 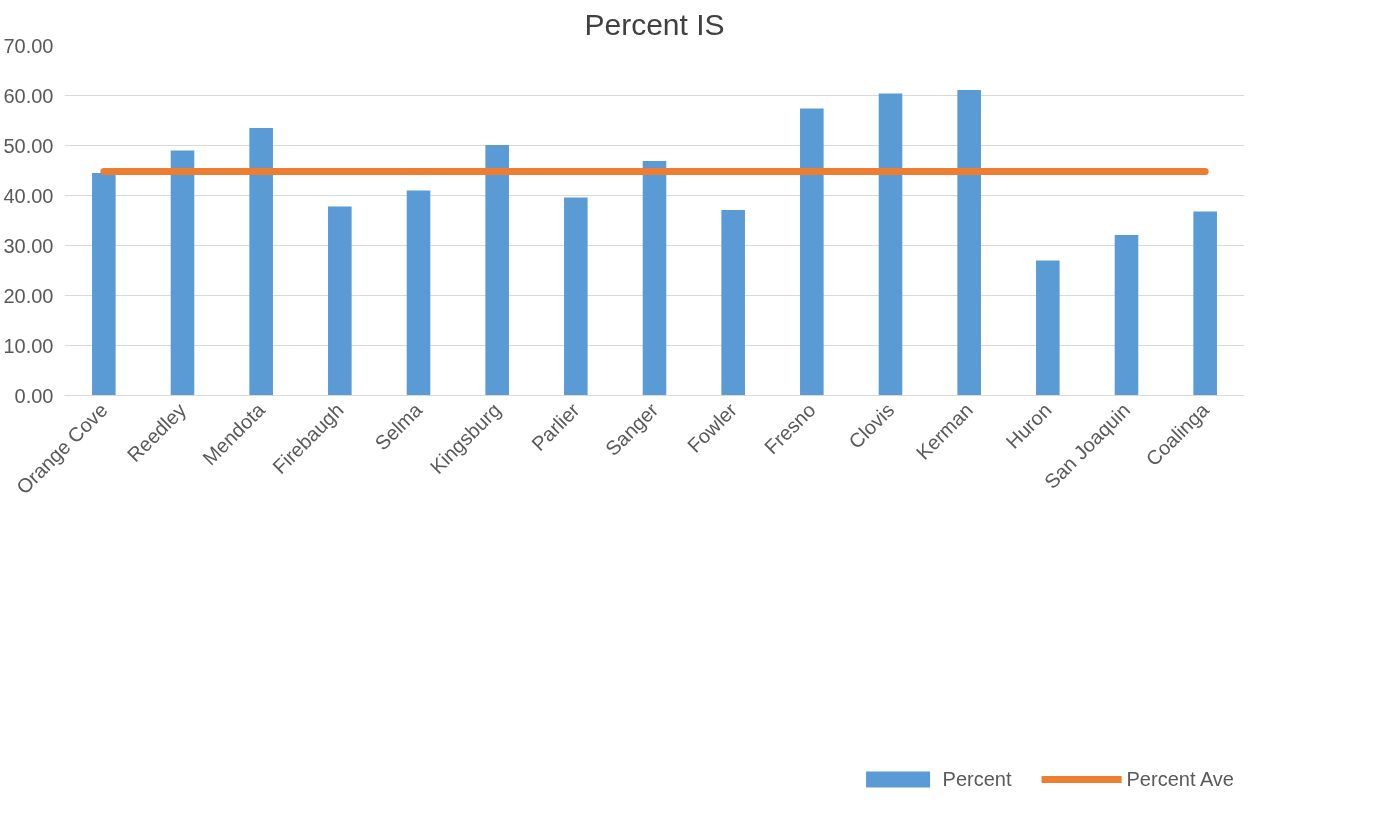 I want to click on y-tick-label: 20.00, so click(x=28, y=295).